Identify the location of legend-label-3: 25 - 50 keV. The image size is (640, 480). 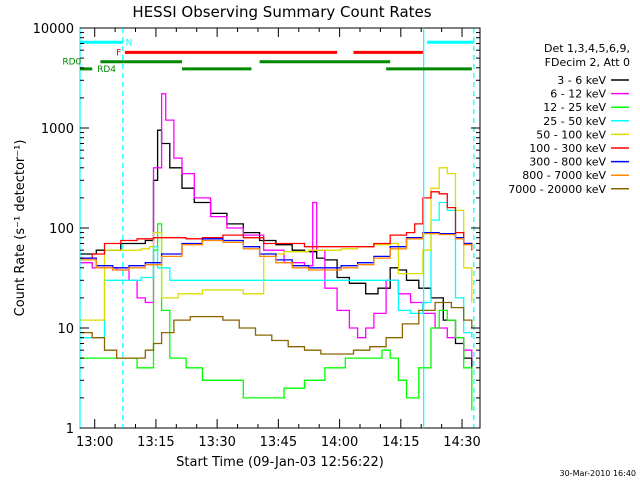
(574, 121).